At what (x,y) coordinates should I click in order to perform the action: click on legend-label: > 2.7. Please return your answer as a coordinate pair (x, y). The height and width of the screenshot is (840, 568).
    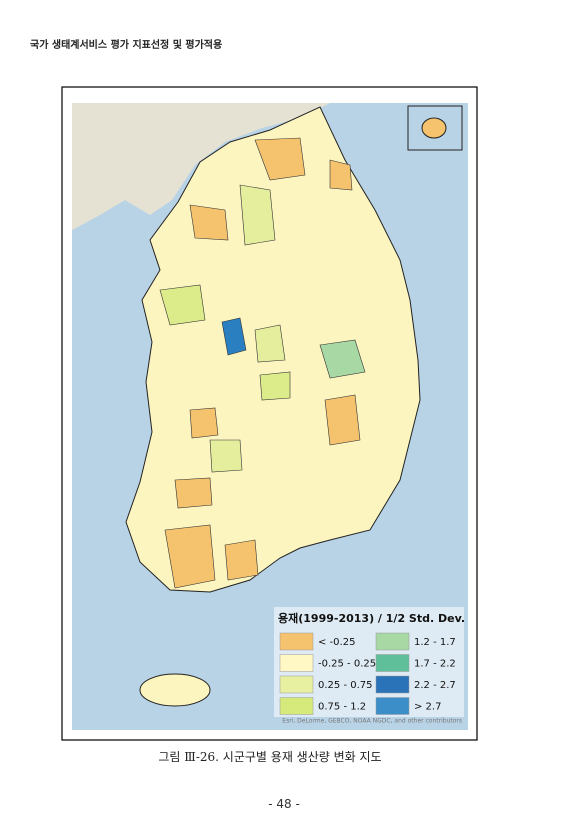
    Looking at the image, I should click on (427, 707).